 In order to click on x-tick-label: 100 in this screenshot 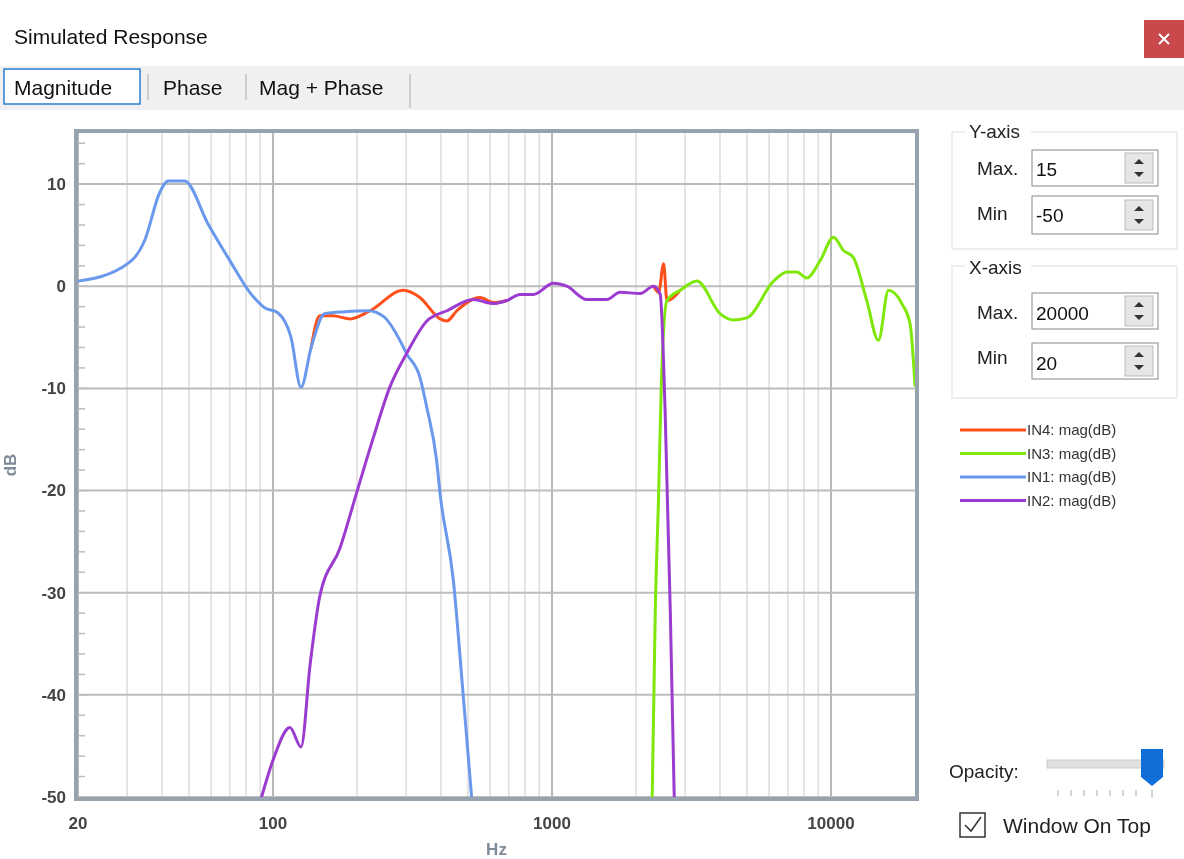, I will do `click(273, 823)`.